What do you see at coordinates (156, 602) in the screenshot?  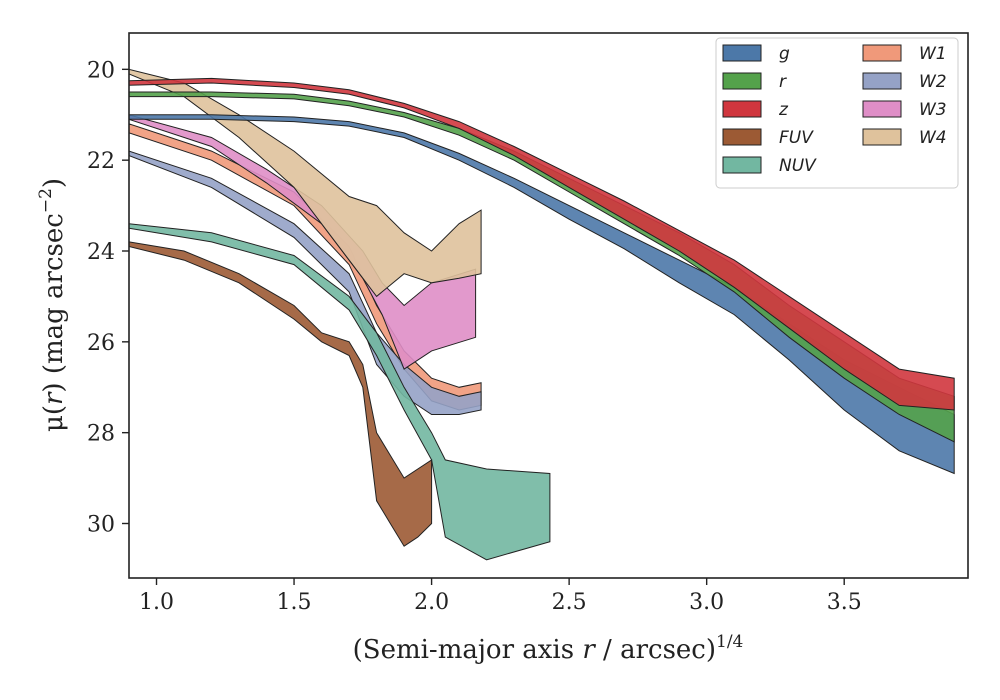 I see `x-tick-label: 1.0` at bounding box center [156, 602].